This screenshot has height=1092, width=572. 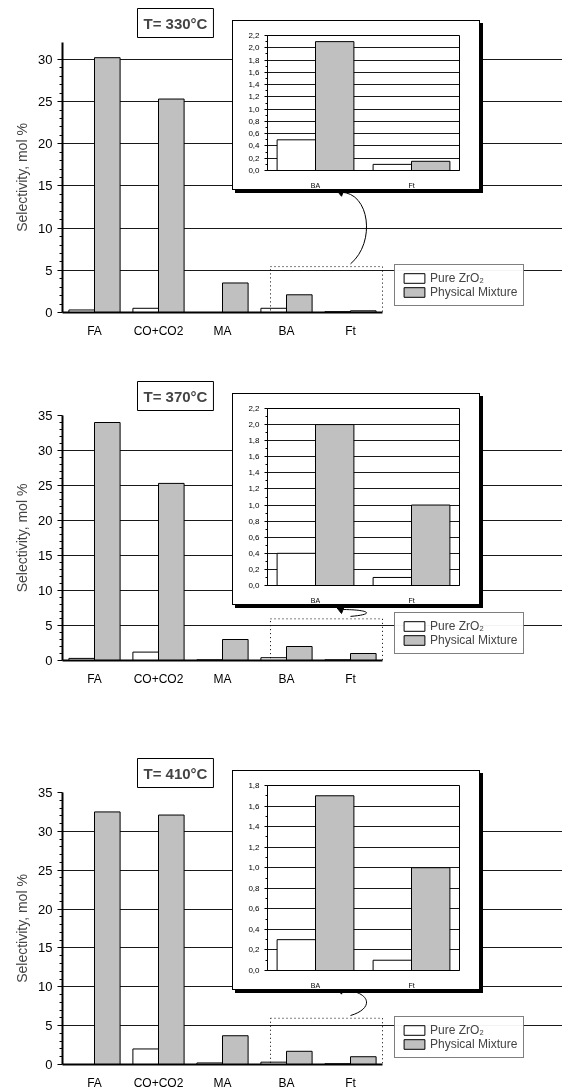 I want to click on chart-title: T= 330°C, so click(x=175, y=23).